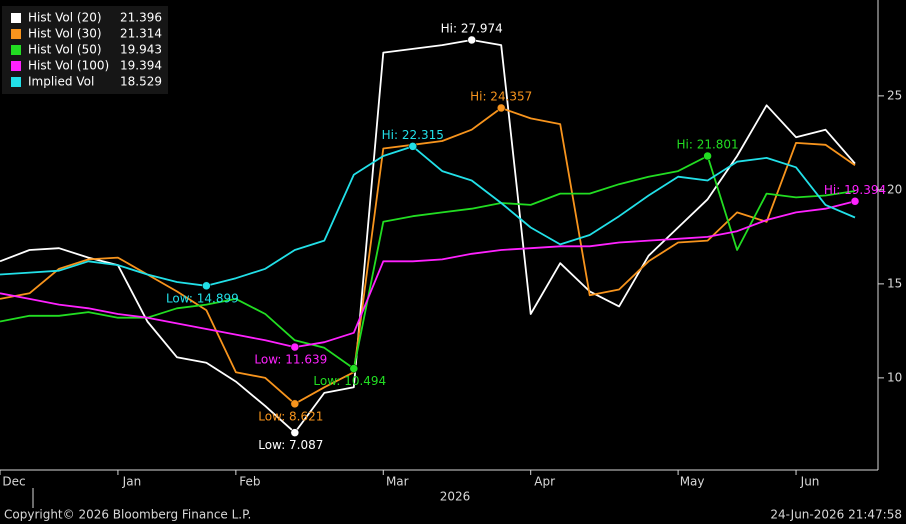  Describe the element at coordinates (61, 82) in the screenshot. I see `legend-label: Implied Vol` at that location.